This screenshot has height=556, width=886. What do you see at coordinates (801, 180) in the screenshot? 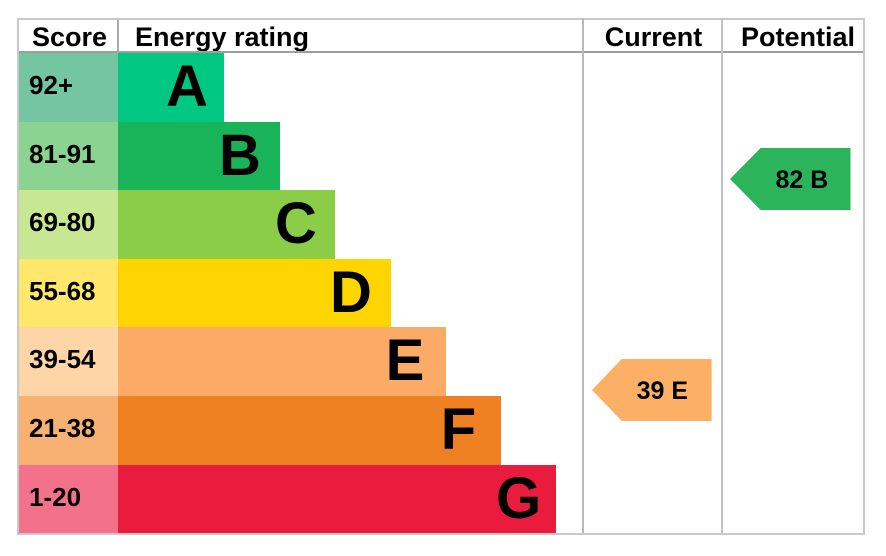
I see `svg-text: 82 B` at bounding box center [801, 180].